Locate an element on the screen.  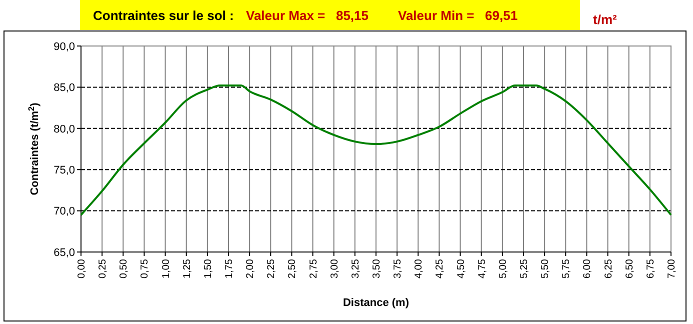
y-tick-label: 80,0 is located at coordinates (64, 129).